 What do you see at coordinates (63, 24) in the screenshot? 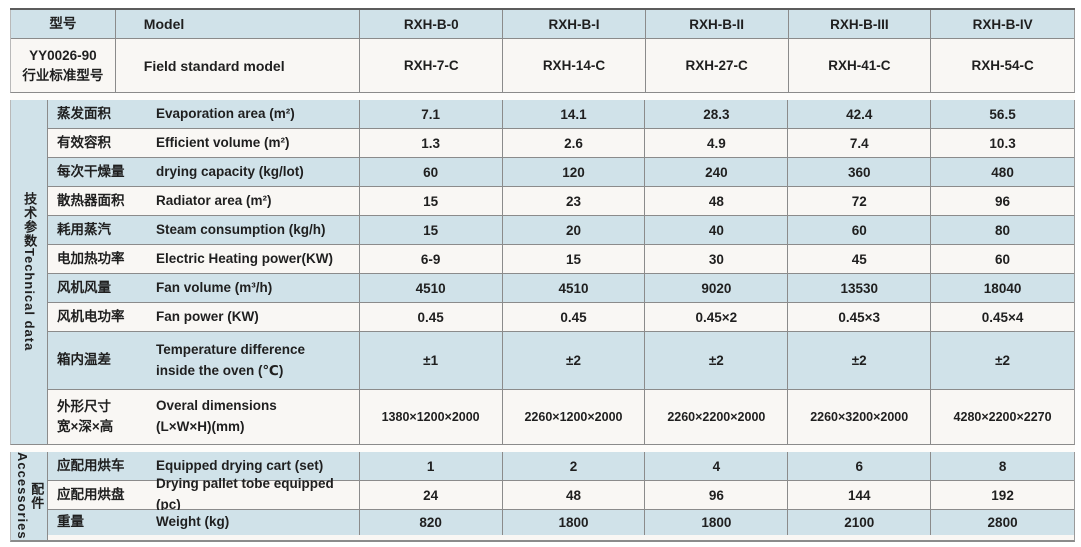
I see `model-label-zh: 型号` at bounding box center [63, 24].